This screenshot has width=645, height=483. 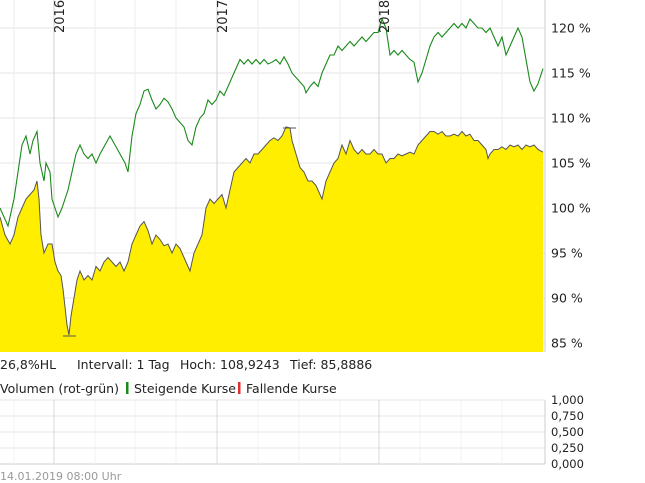 What do you see at coordinates (61, 476) in the screenshot?
I see `timestamp: 14.01.2019 08:00 Uhr` at bounding box center [61, 476].